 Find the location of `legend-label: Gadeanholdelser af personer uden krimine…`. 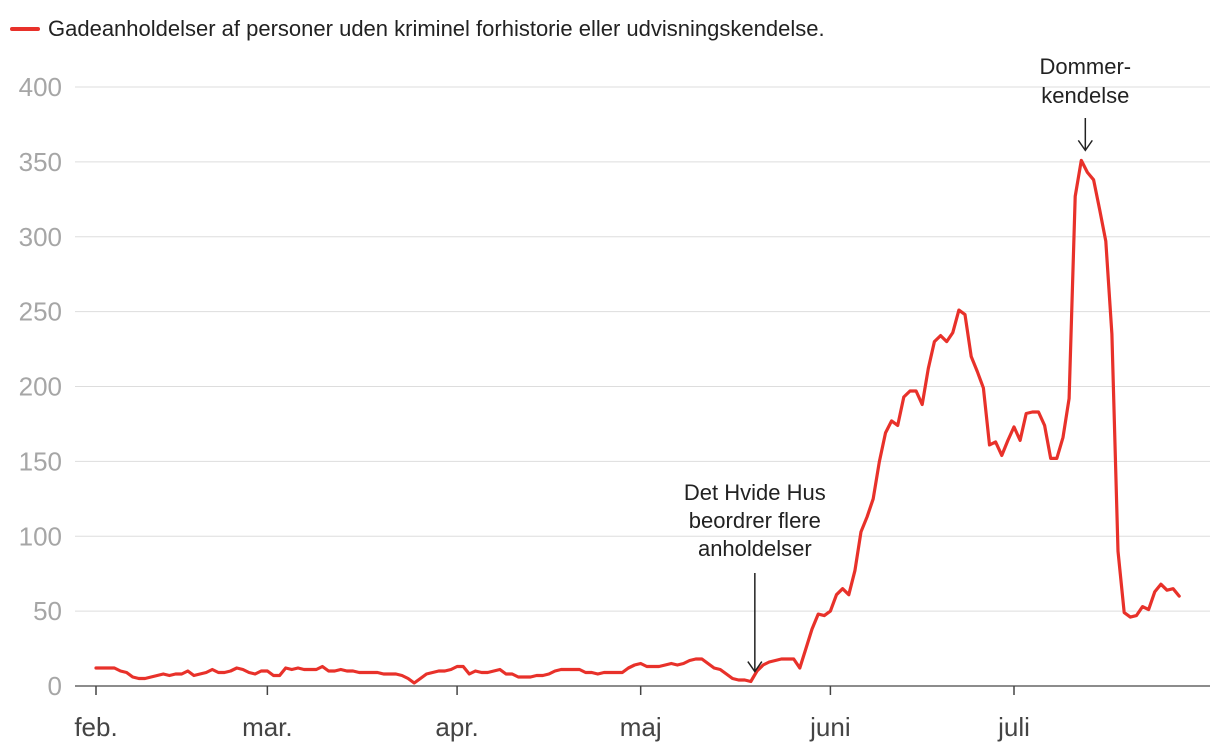

legend-label: Gadeanholdelser af personer uden krimine… is located at coordinates (436, 28).